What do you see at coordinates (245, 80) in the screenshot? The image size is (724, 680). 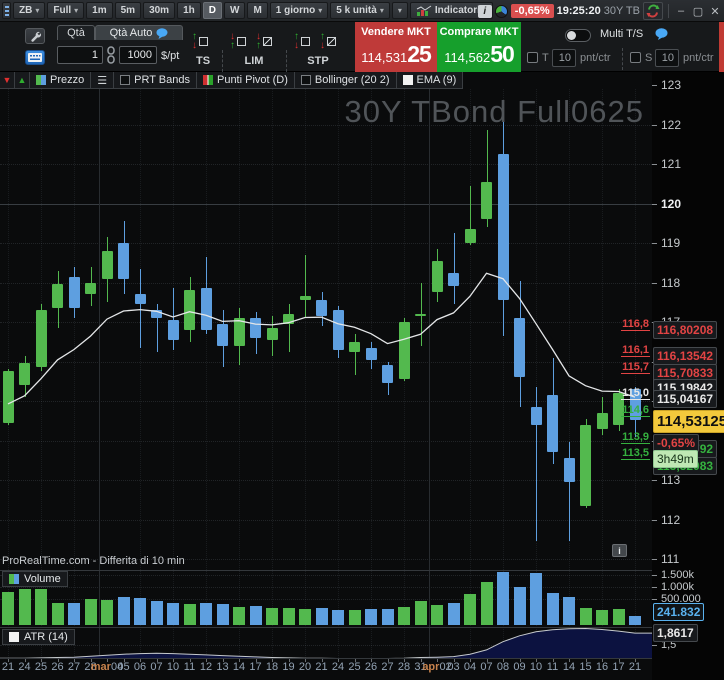 I see `legend-item-pivot: Punti Pivot (D)` at bounding box center [245, 80].